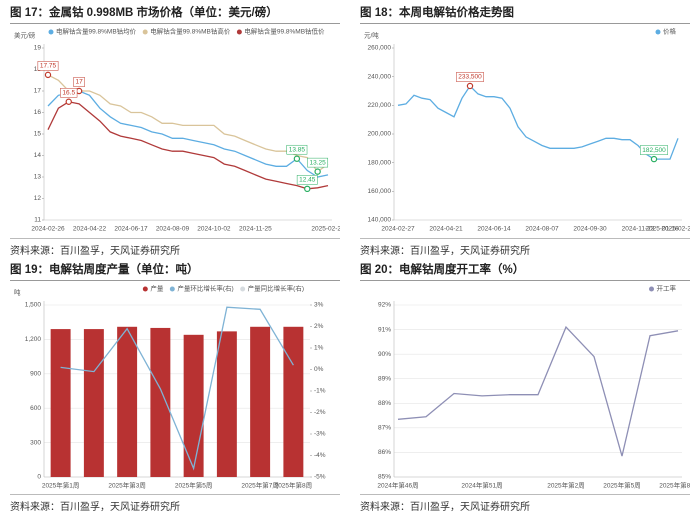 The width and height of the screenshot is (700, 513). Describe the element at coordinates (384, 354) in the screenshot. I see `y-tick-label: 90%` at that location.